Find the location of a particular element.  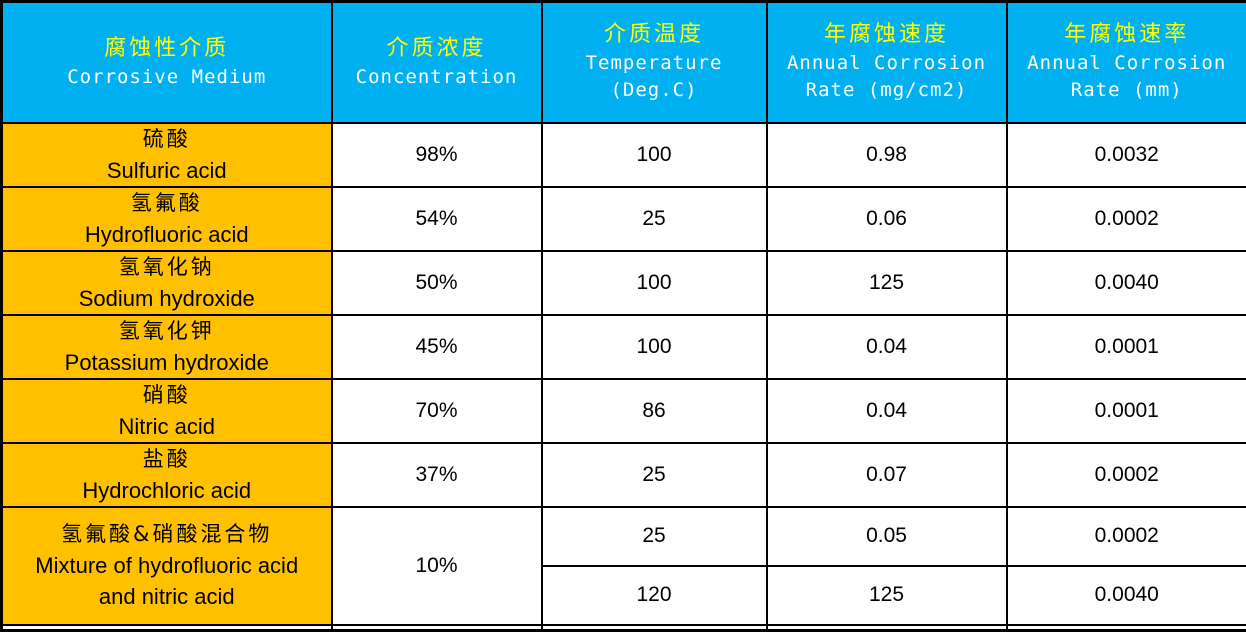

concentration-cell: 54% is located at coordinates (437, 219).